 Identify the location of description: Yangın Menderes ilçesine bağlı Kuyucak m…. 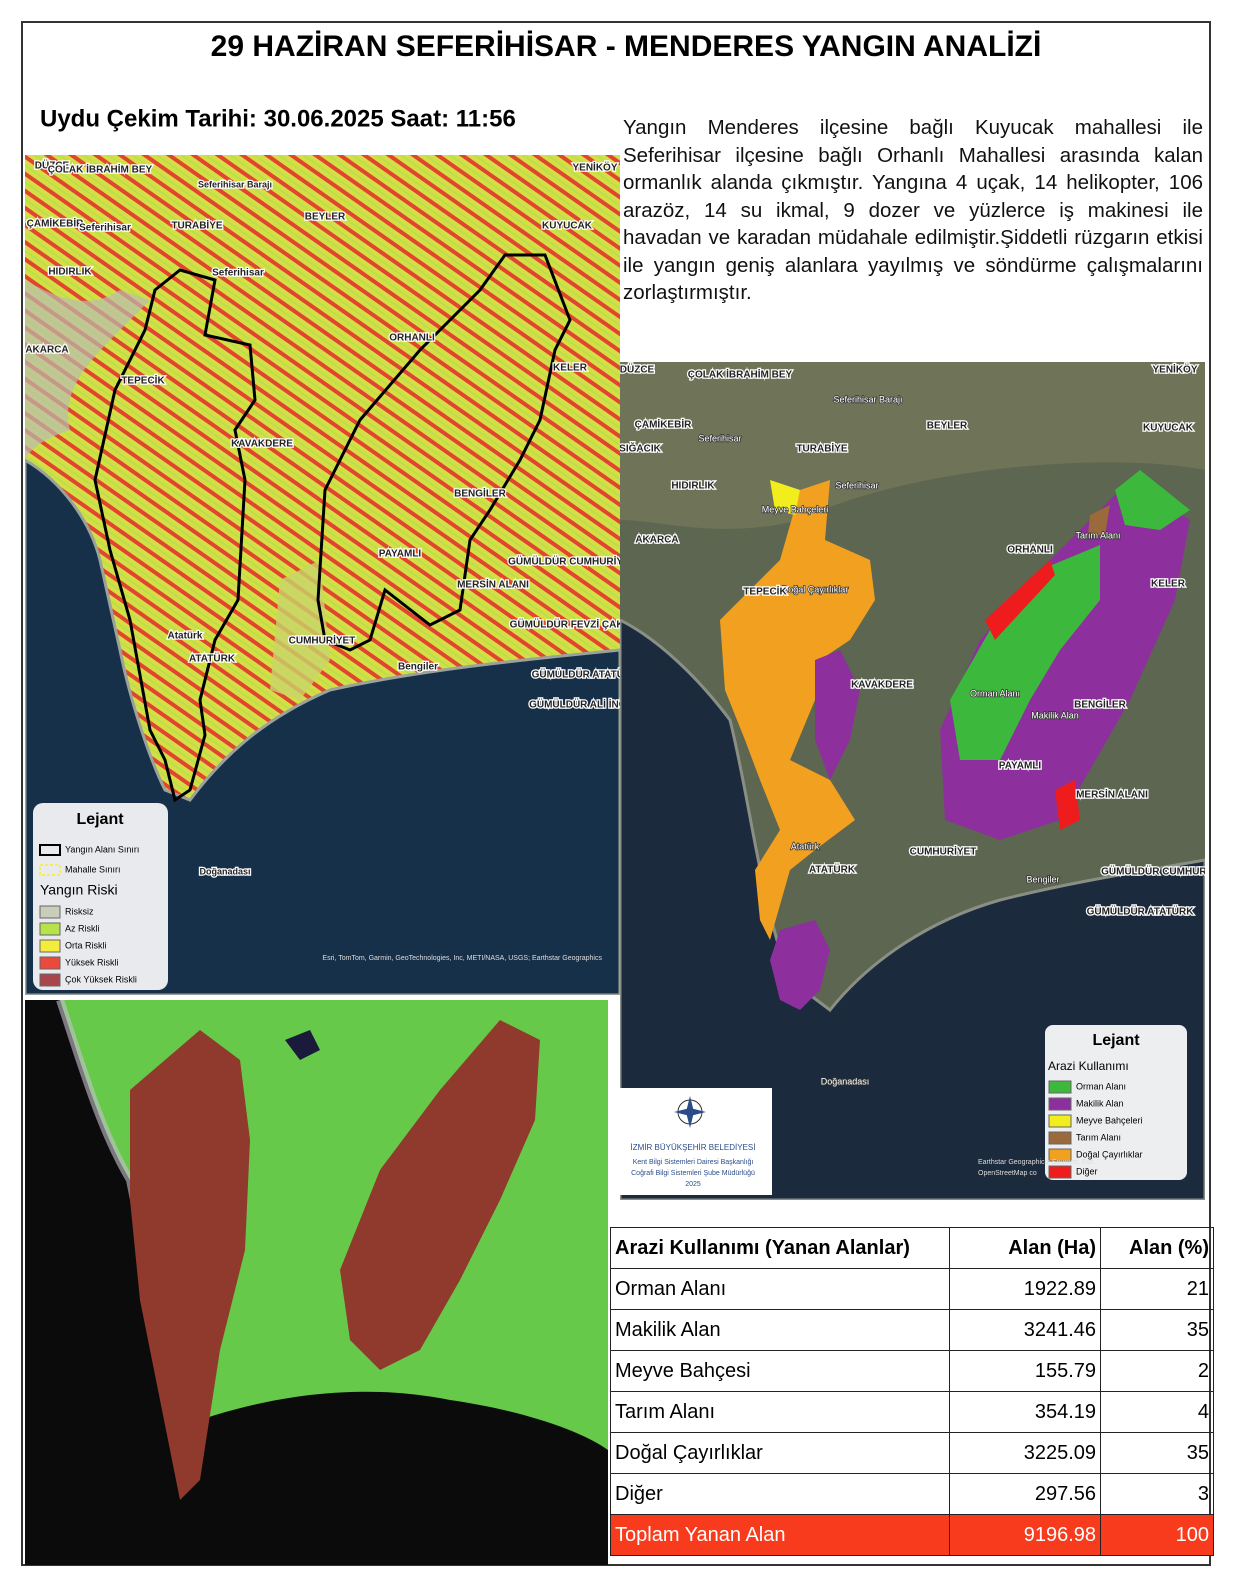
(913, 210).